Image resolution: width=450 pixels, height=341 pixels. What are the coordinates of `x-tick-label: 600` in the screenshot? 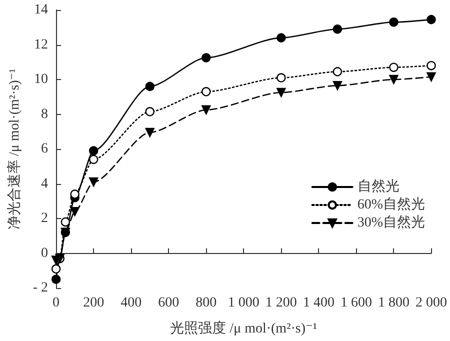 It's located at (169, 303).